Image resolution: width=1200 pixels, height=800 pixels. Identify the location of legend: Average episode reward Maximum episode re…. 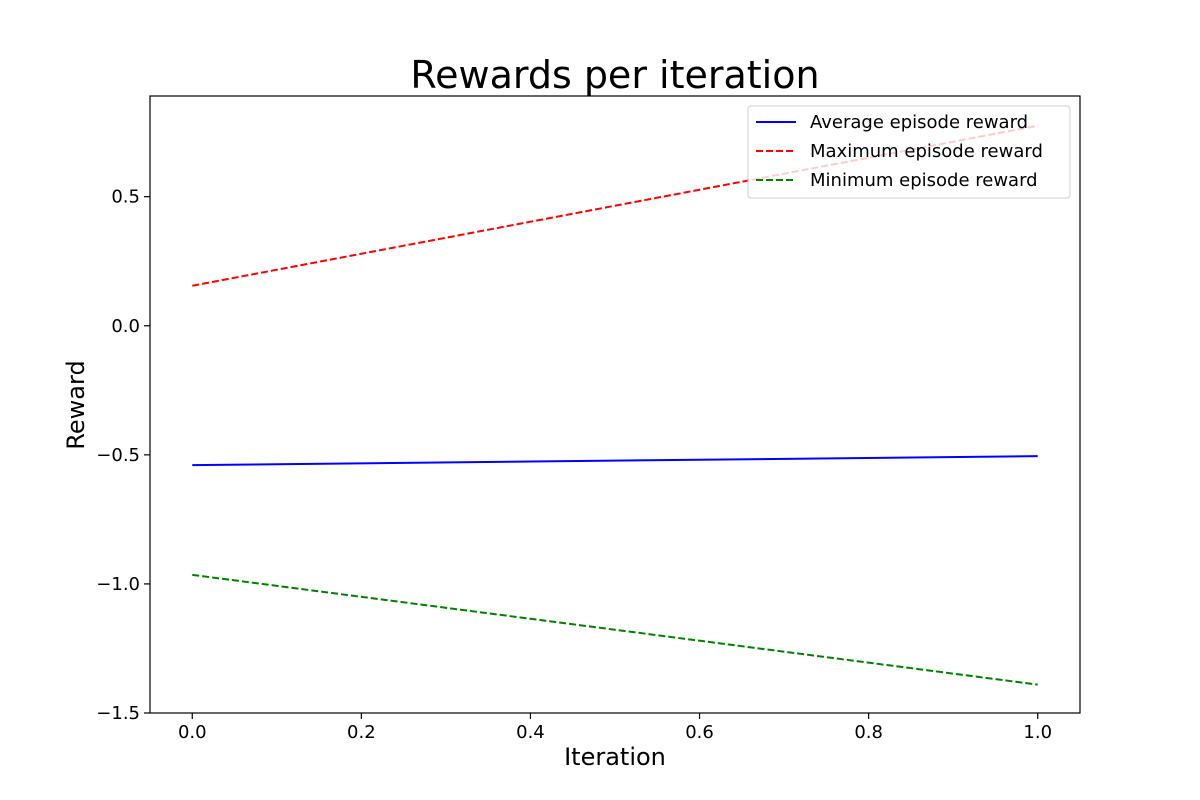
(909, 152).